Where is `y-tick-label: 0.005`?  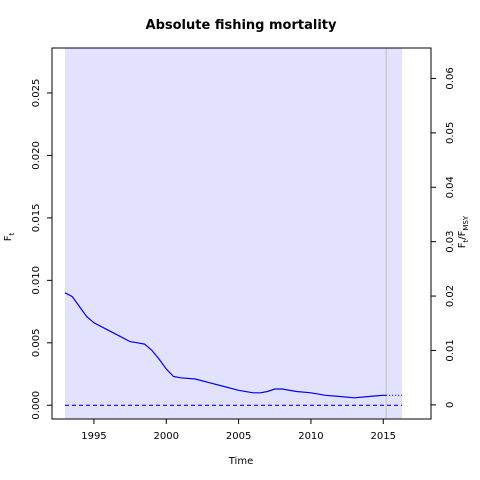 y-tick-label: 0.005 is located at coordinates (36, 342).